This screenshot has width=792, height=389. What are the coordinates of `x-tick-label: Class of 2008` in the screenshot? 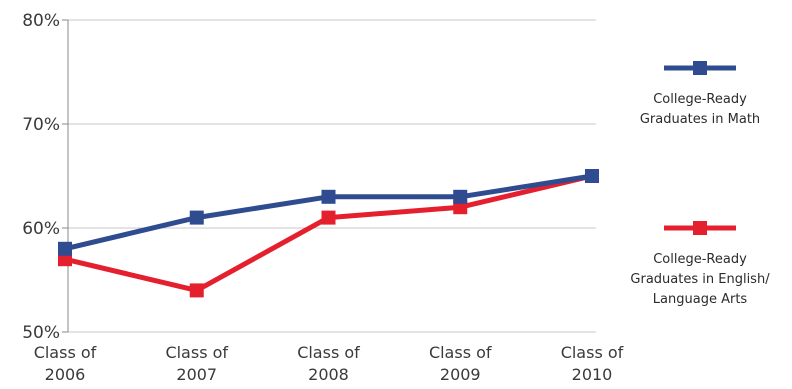 It's located at (328, 363).